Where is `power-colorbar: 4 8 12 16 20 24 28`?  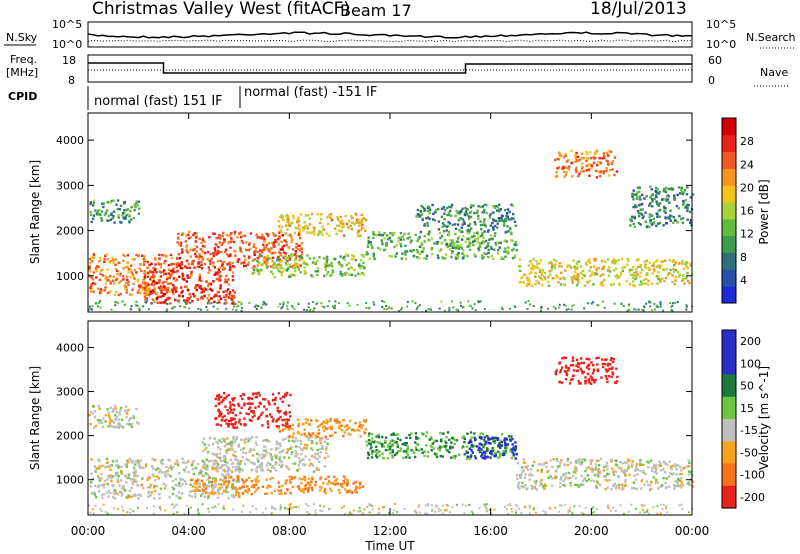
power-colorbar: 4 8 12 16 20 24 28 is located at coordinates (737, 210).